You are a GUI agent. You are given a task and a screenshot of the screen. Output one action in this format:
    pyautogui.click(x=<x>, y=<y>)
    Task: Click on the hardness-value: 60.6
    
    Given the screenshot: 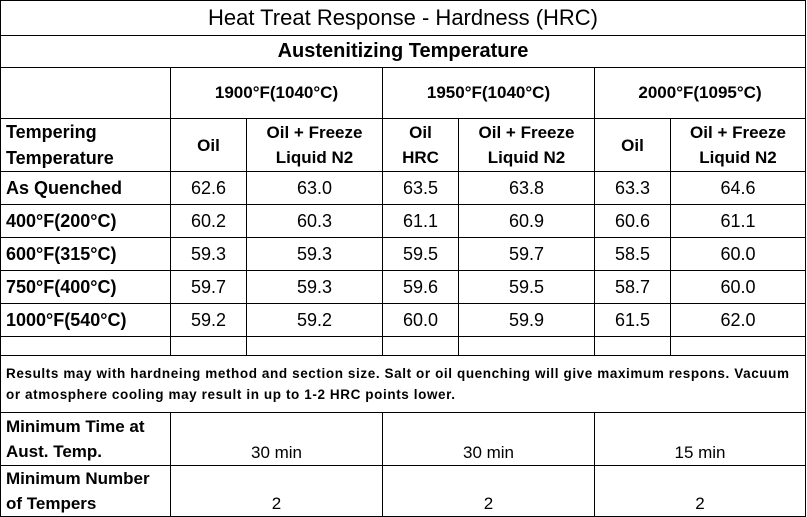 What is the action you would take?
    pyautogui.click(x=632, y=221)
    